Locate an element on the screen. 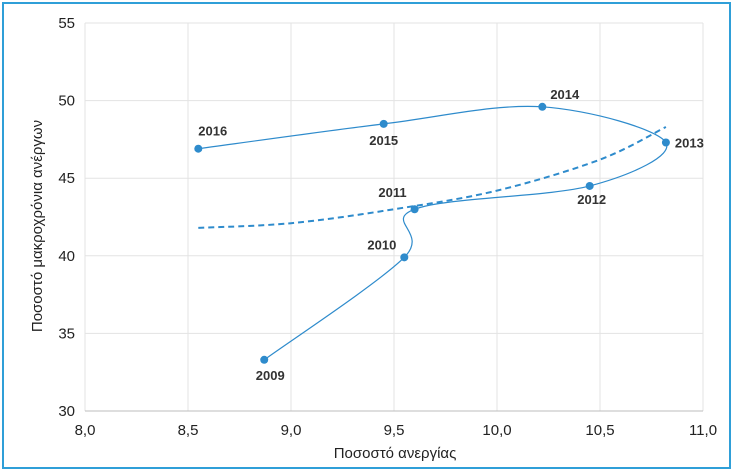 The width and height of the screenshot is (737, 475). data-point-label: 2012 is located at coordinates (591, 199).